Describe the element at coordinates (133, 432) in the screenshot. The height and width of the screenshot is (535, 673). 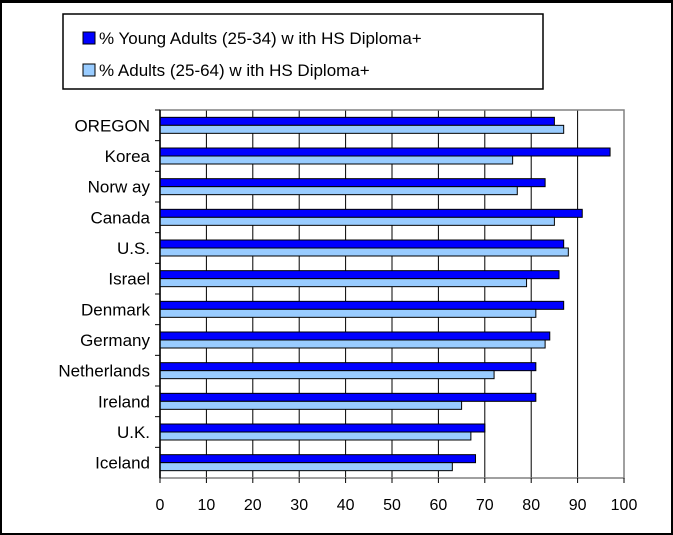
I see `category-label-u-k: U.K.` at that location.